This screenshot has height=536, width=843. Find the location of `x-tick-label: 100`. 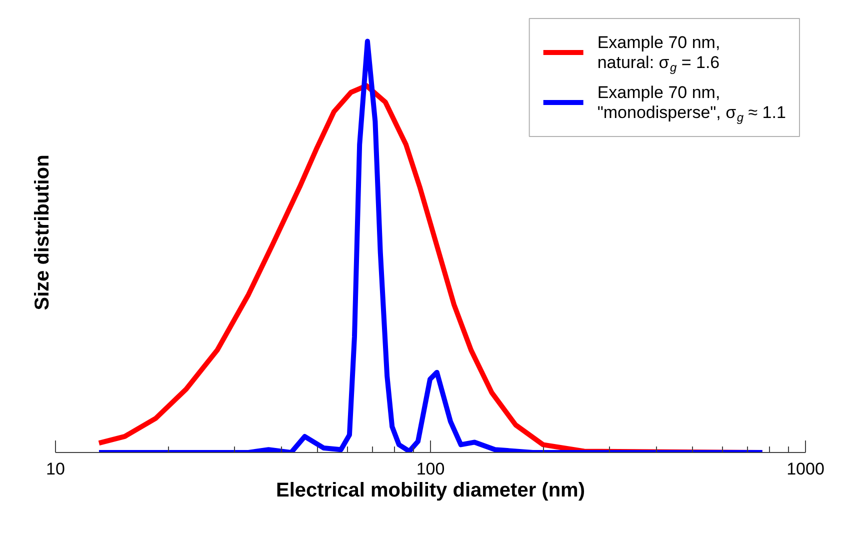

x-tick-label: 100 is located at coordinates (430, 469).